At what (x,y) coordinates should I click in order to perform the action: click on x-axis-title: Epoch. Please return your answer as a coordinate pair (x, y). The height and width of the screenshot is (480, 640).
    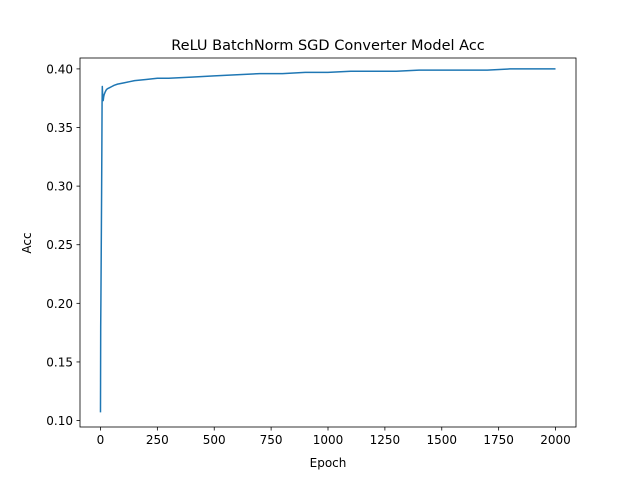
    Looking at the image, I should click on (328, 463).